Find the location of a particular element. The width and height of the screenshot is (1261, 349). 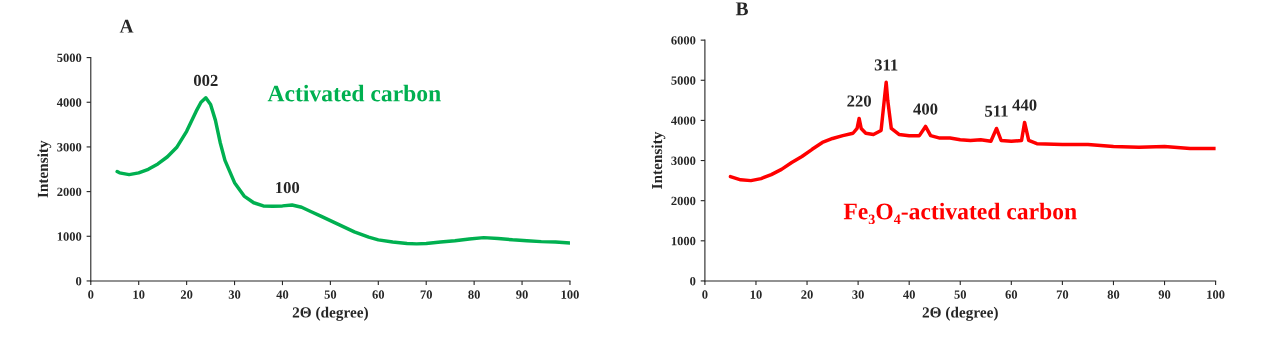

chart-title: B is located at coordinates (741, 9).